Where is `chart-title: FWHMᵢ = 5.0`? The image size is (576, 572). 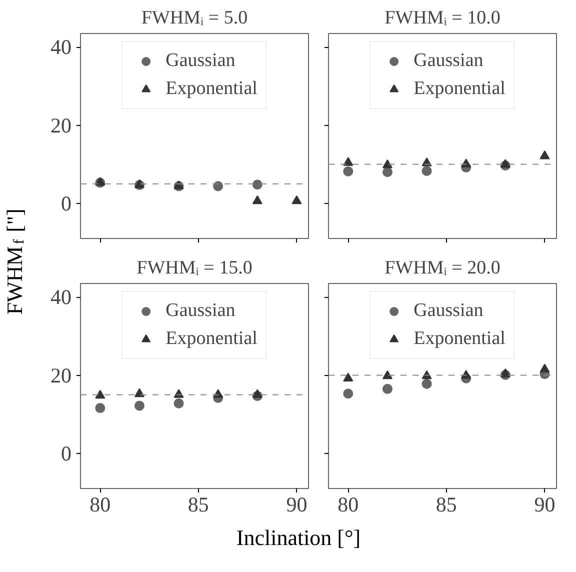
chart-title: FWHMᵢ = 5.0 is located at coordinates (194, 18).